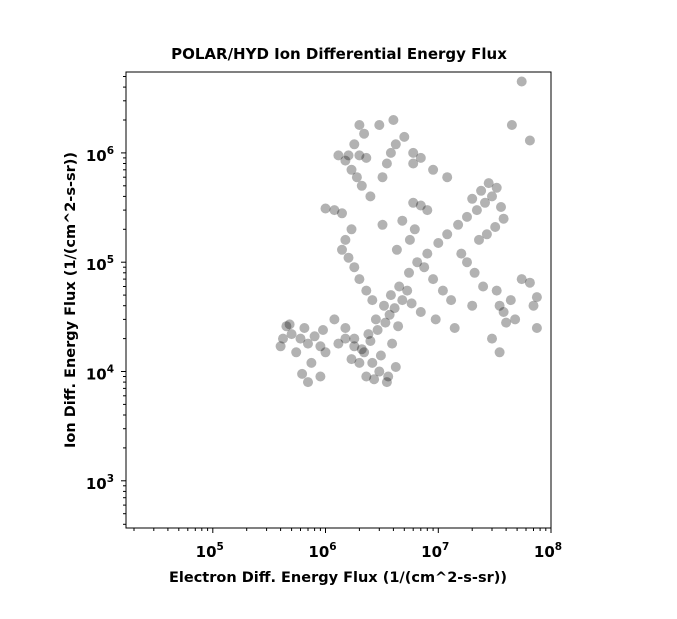 The height and width of the screenshot is (619, 677). Describe the element at coordinates (106, 300) in the screenshot. I see `y-axis-ticks: 103 104 105 106` at that location.